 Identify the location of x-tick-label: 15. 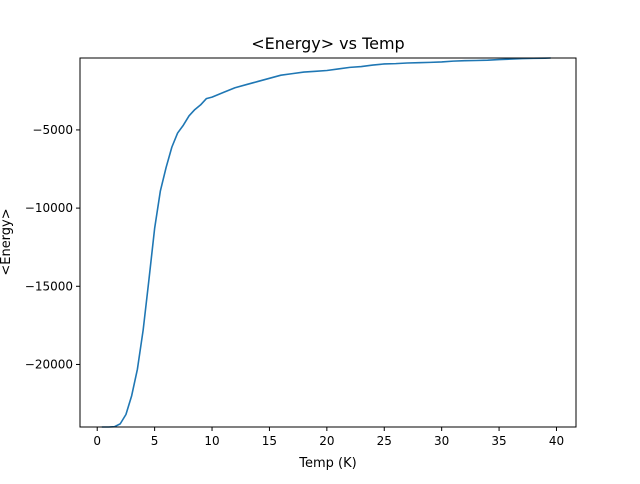
(269, 441).